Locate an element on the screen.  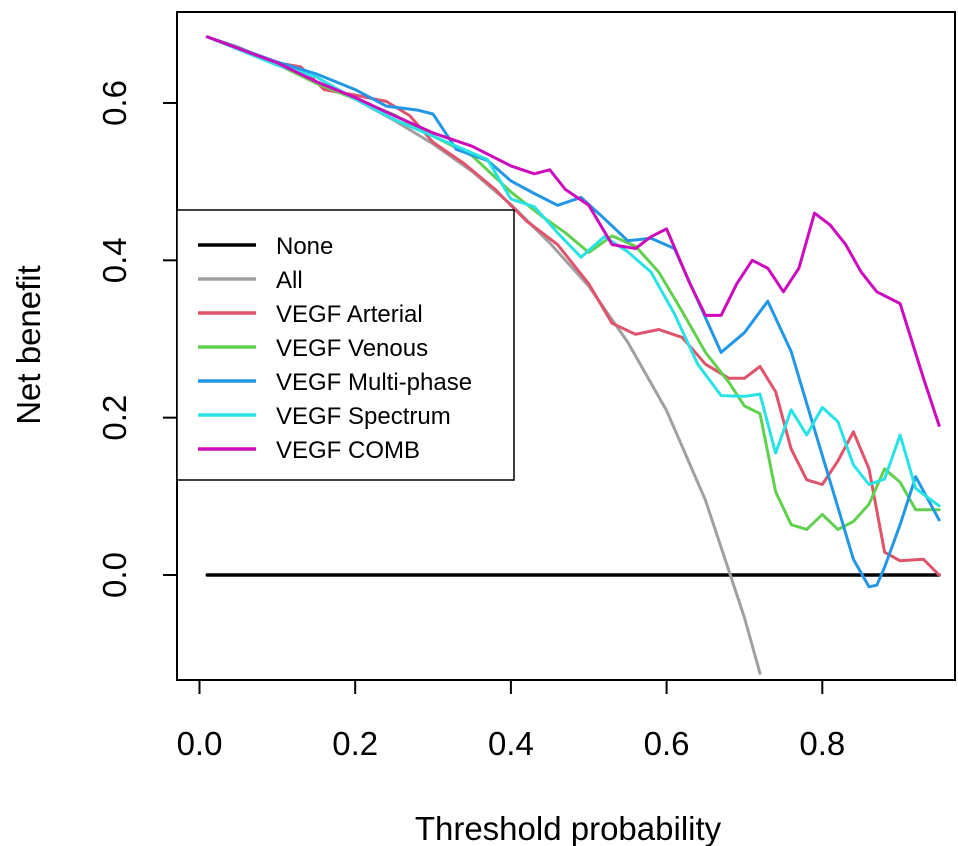
legend-label: VEGF Multi-phase is located at coordinates (374, 382).